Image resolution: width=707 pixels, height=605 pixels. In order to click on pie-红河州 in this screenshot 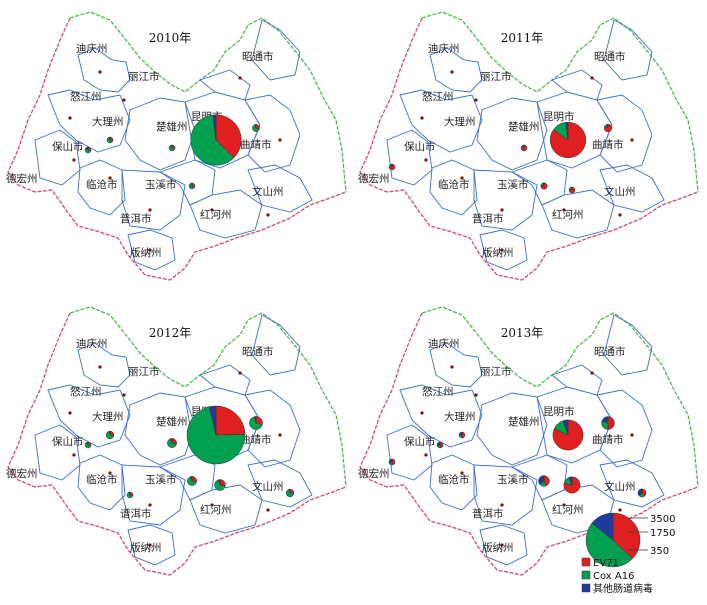, I will do `click(572, 190)`.